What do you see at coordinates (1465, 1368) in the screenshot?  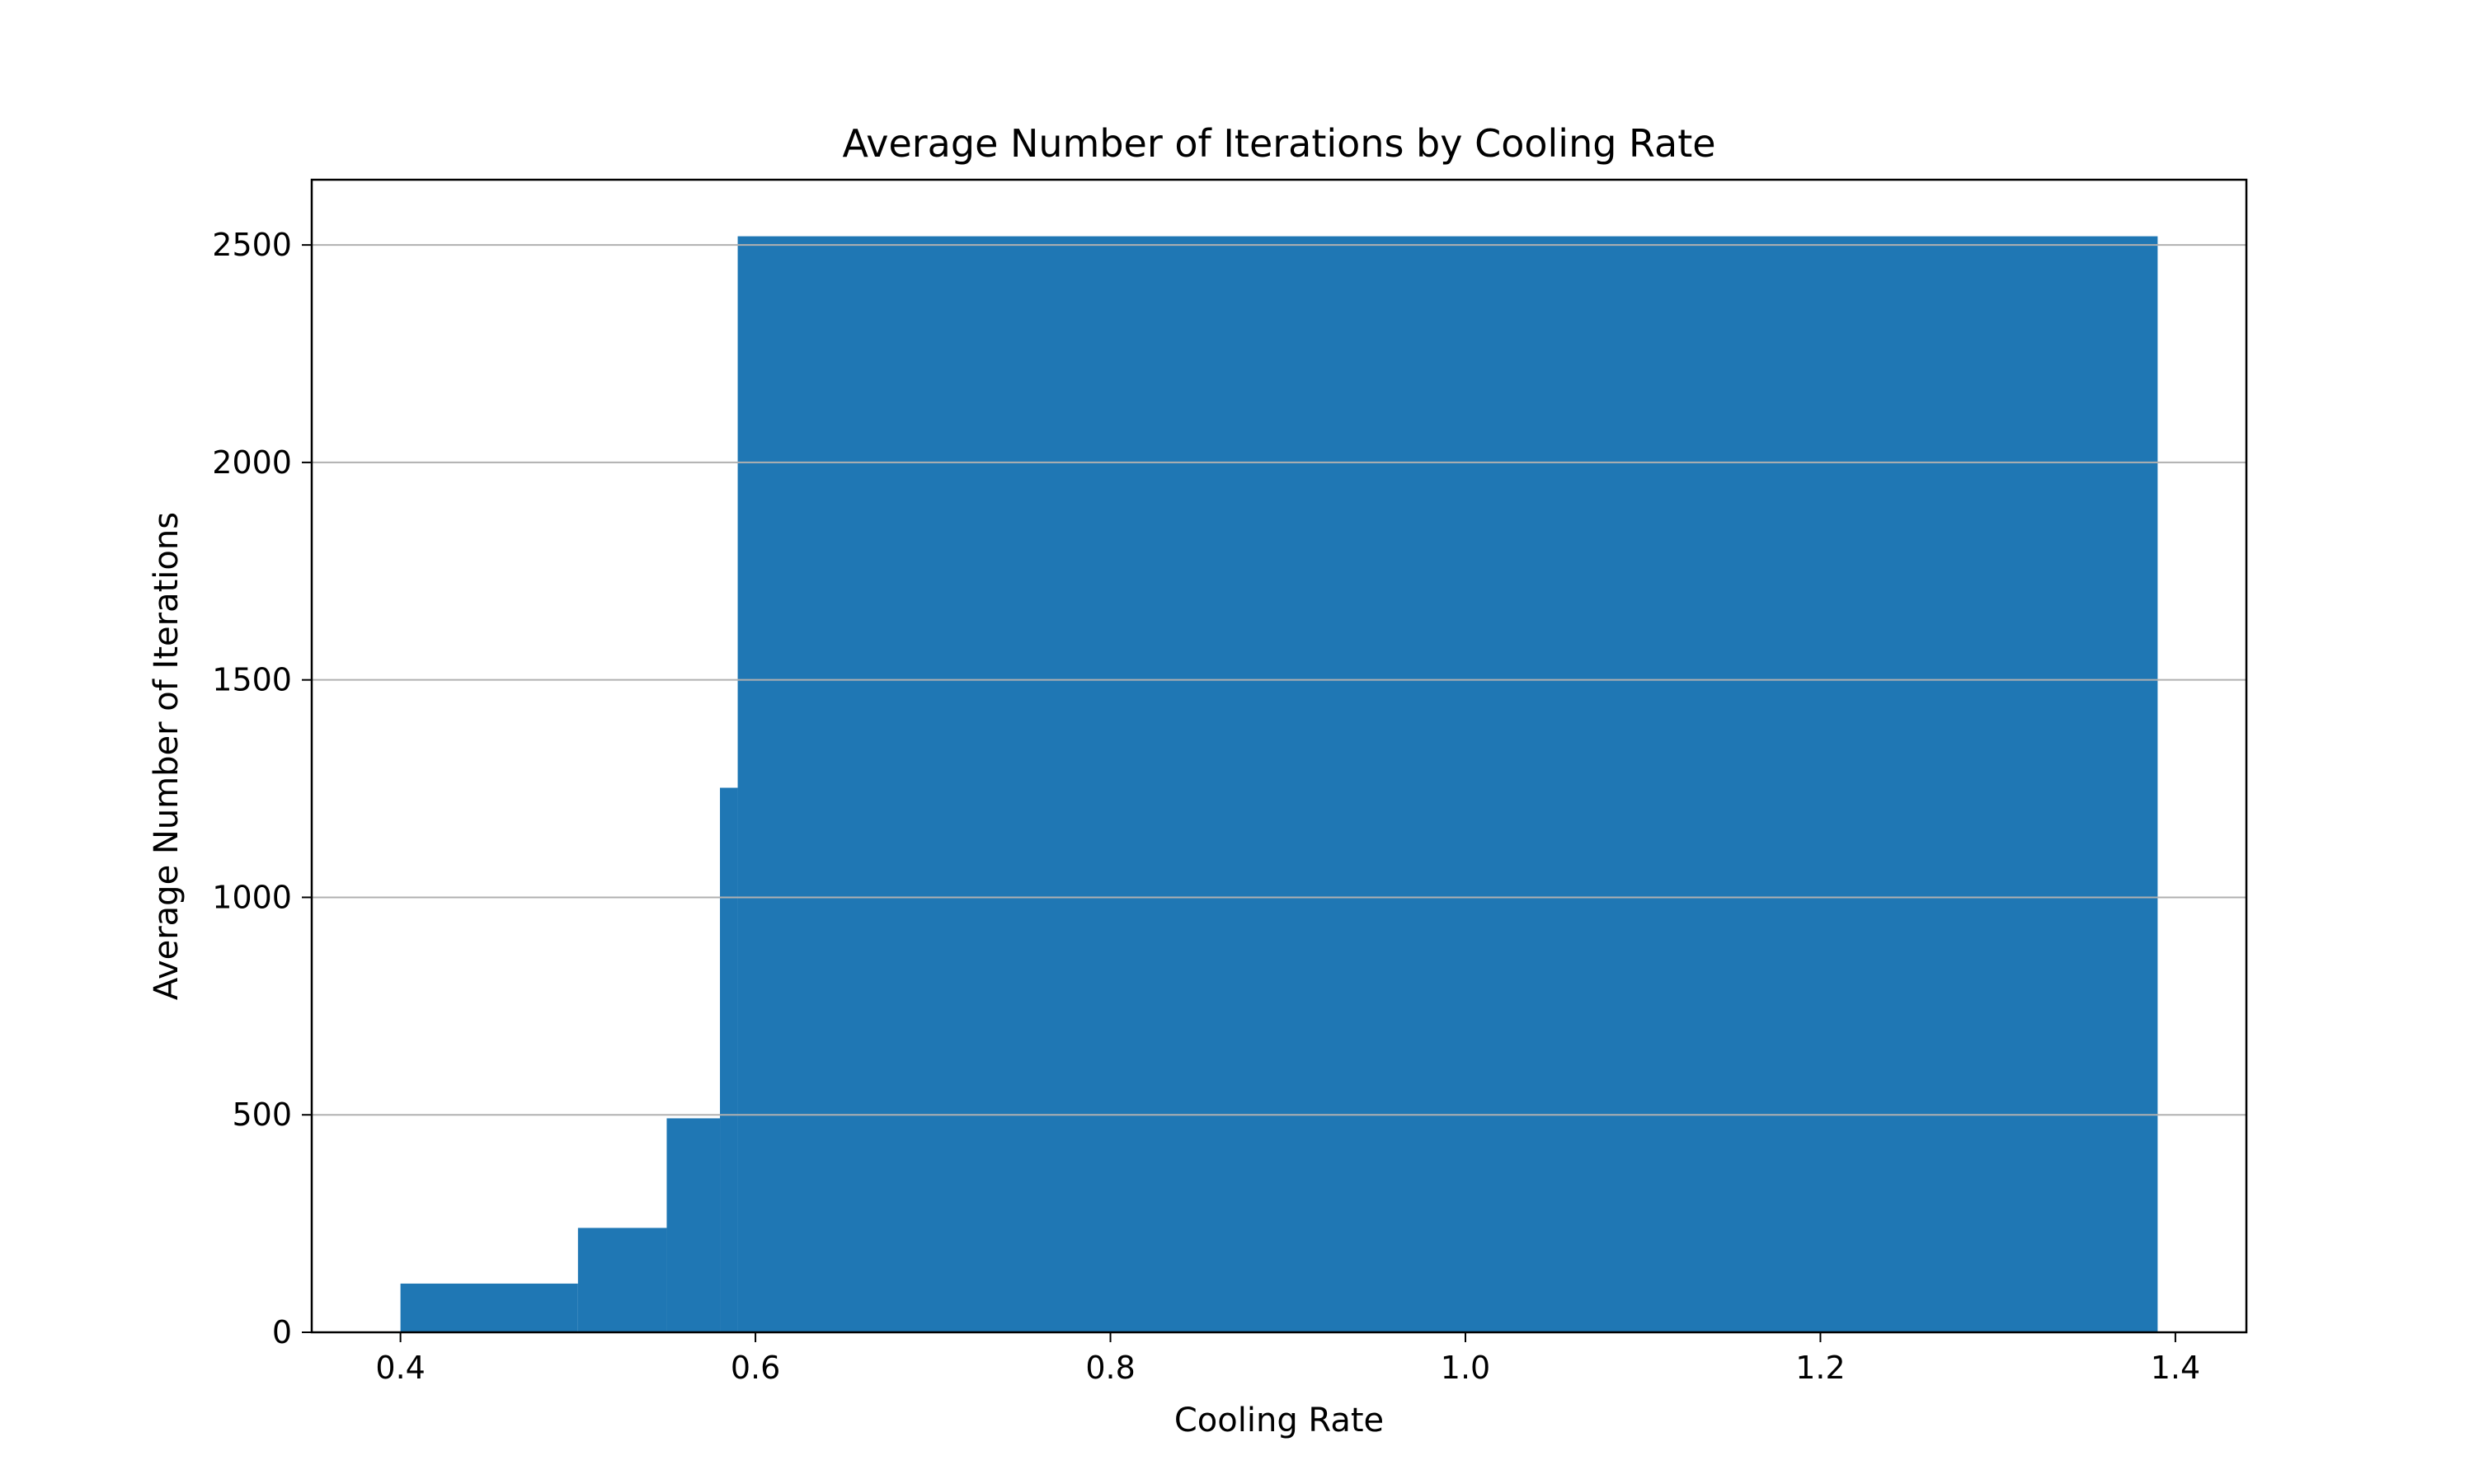 I see `x-tick-label-3: 1.0` at bounding box center [1465, 1368].